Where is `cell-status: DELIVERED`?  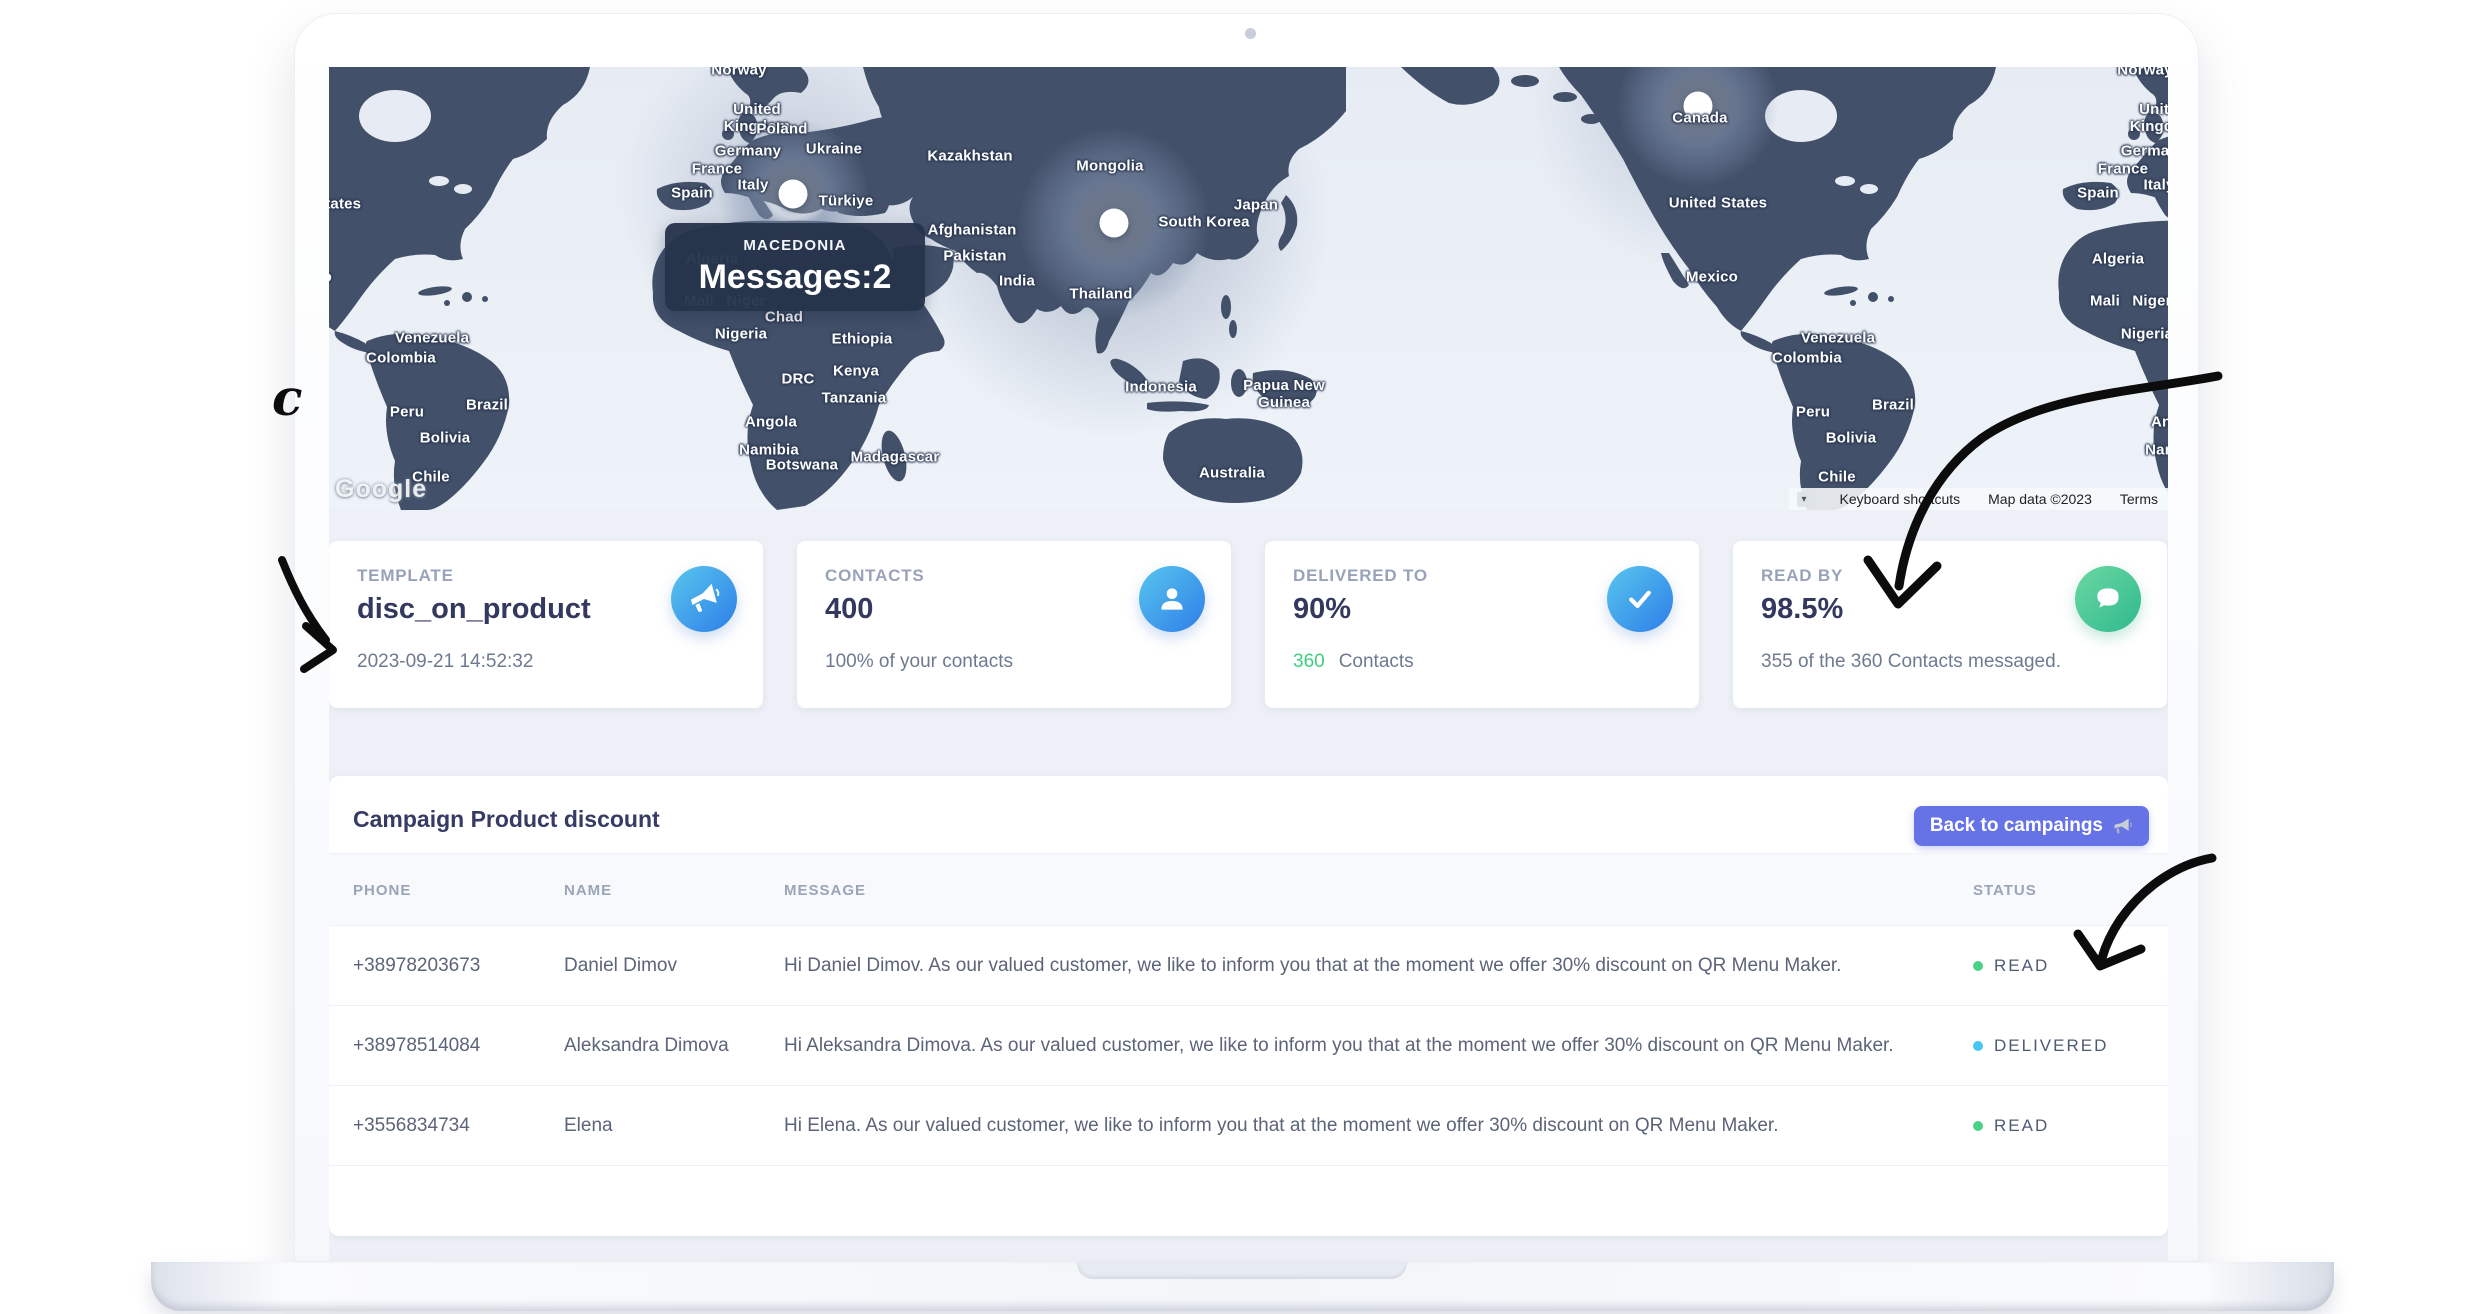 cell-status: DELIVERED is located at coordinates (2040, 1046).